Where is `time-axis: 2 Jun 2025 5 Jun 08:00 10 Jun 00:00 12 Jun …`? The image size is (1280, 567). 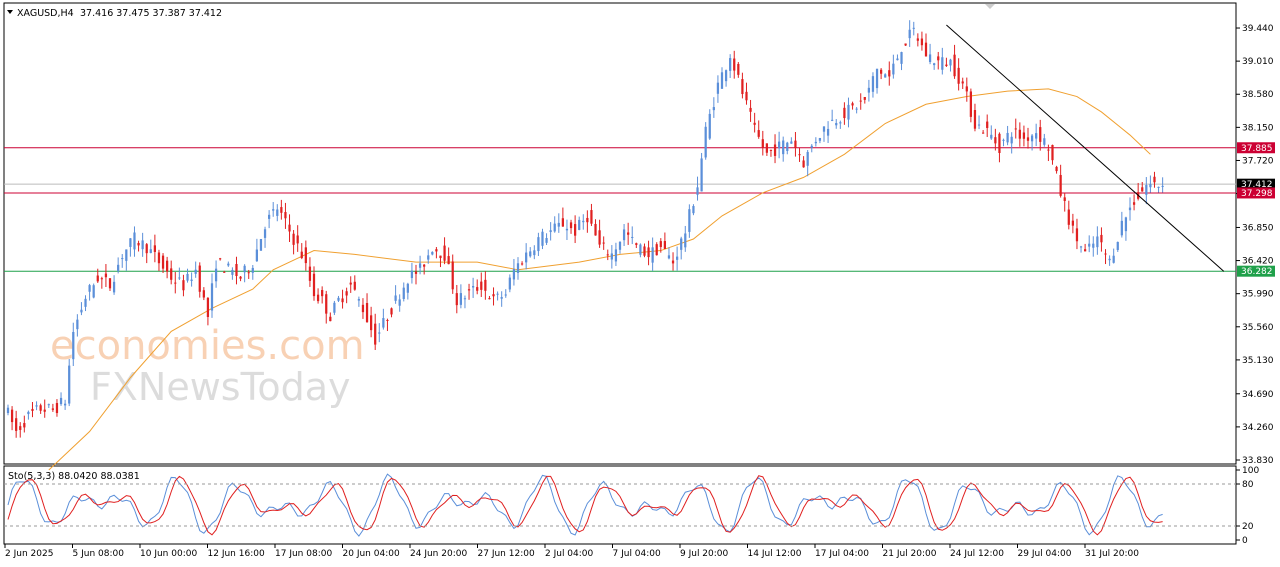 time-axis: 2 Jun 2025 5 Jun 08:00 10 Jun 00:00 12 Jun … is located at coordinates (571, 551).